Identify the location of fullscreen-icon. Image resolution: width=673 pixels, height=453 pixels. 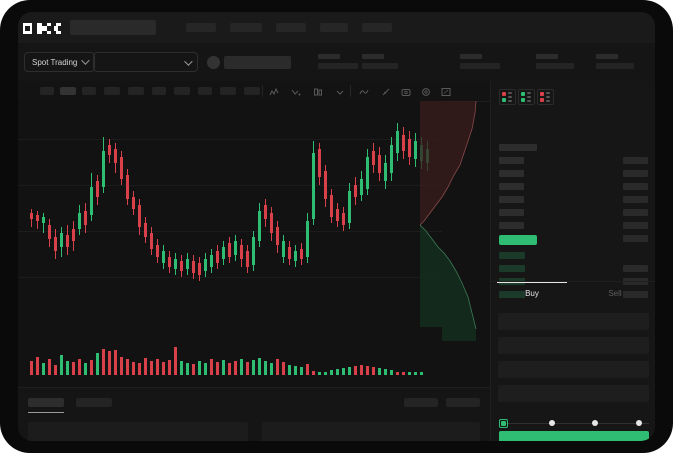
(446, 91).